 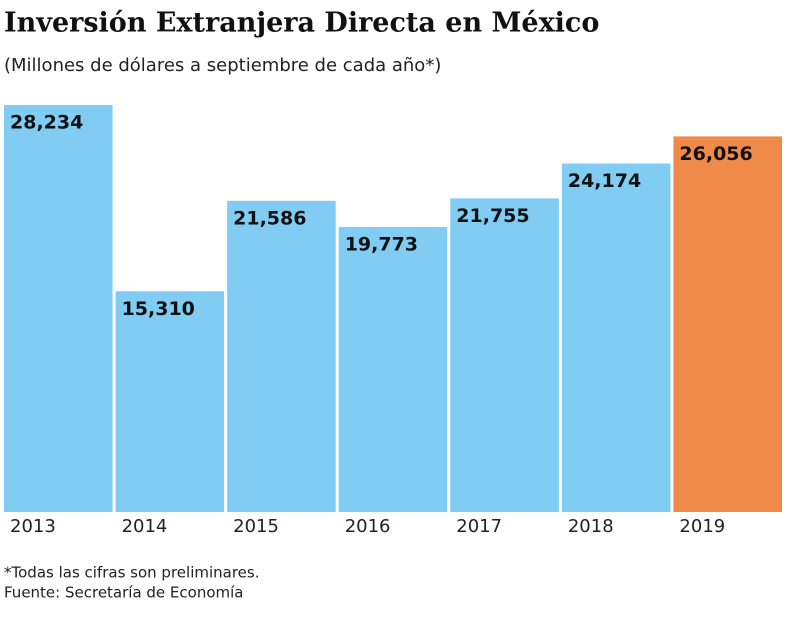 What do you see at coordinates (301, 23) in the screenshot?
I see `chart-title: Inversión Extranjera Directa en México` at bounding box center [301, 23].